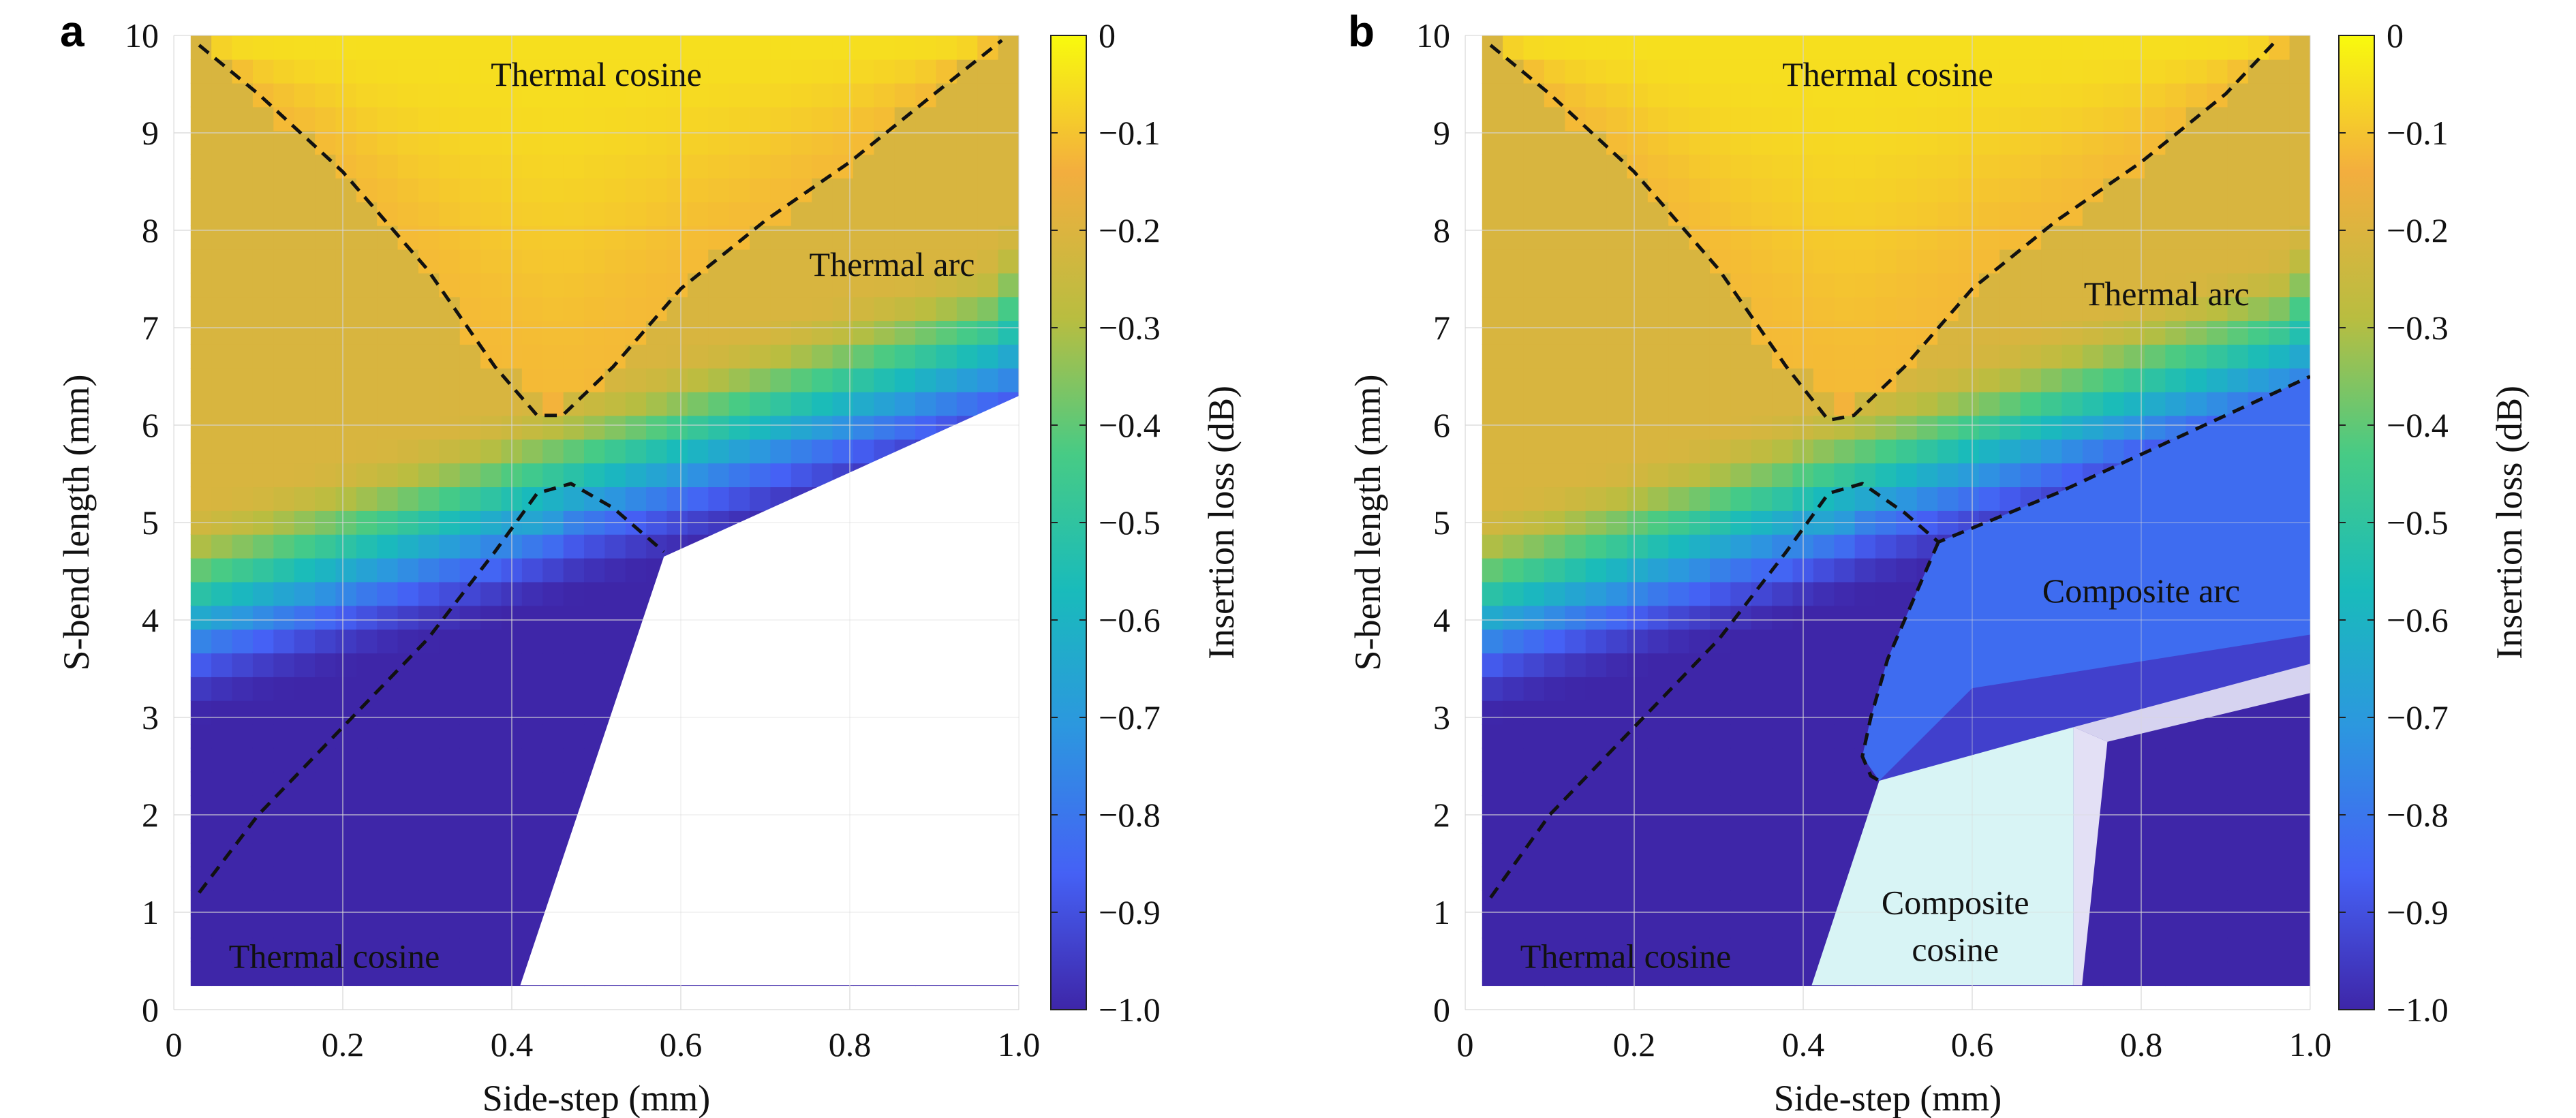 The image size is (2576, 1118). What do you see at coordinates (596, 74) in the screenshot?
I see `region-label: Thermal cosine` at bounding box center [596, 74].